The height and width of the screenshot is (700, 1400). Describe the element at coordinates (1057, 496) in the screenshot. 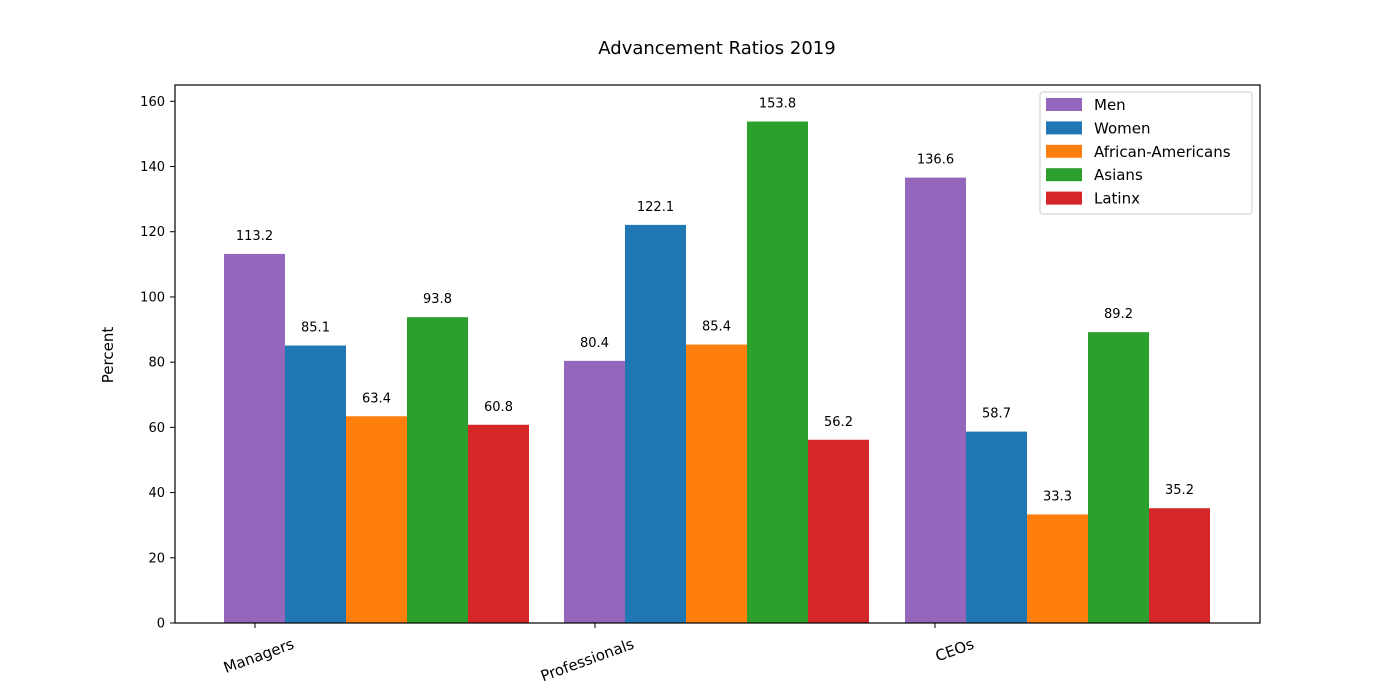

I see `data-label: 33.3` at that location.